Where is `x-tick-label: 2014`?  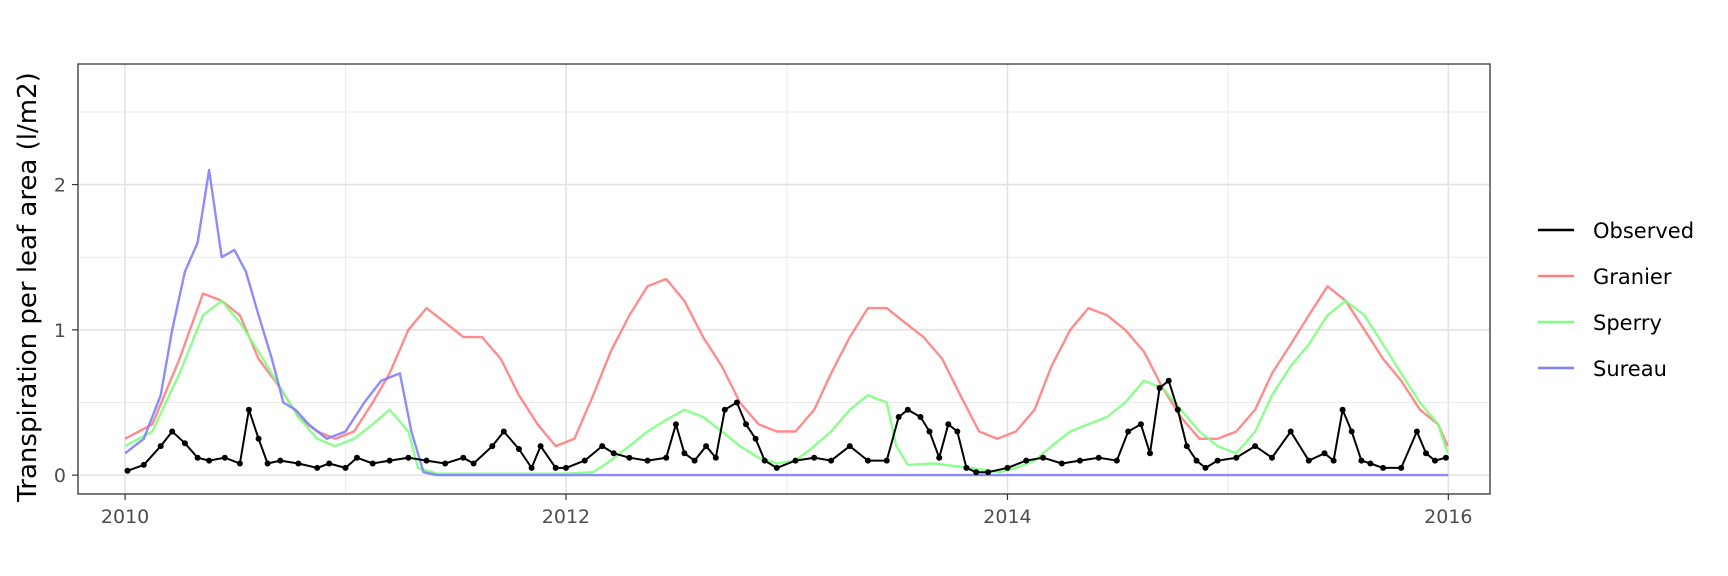 x-tick-label: 2014 is located at coordinates (1007, 517).